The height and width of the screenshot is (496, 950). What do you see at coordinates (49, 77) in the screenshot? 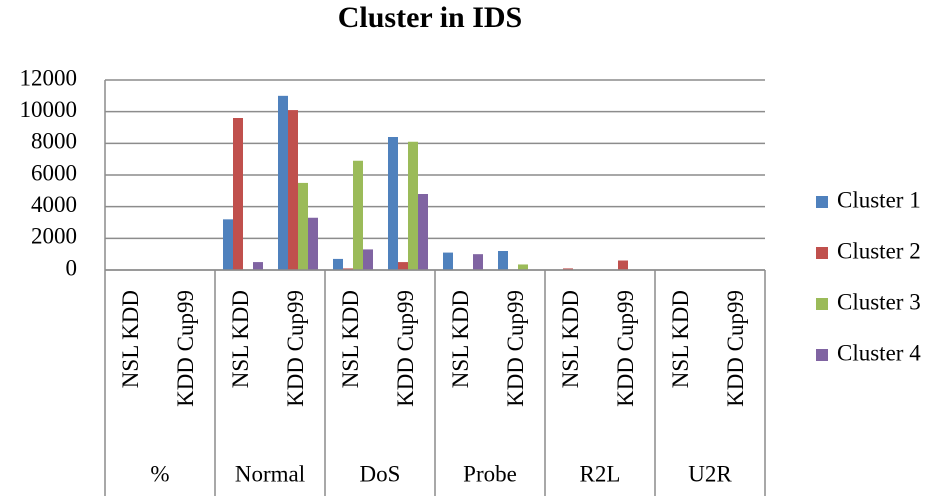
I see `y-tick-label: 12000` at bounding box center [49, 77].